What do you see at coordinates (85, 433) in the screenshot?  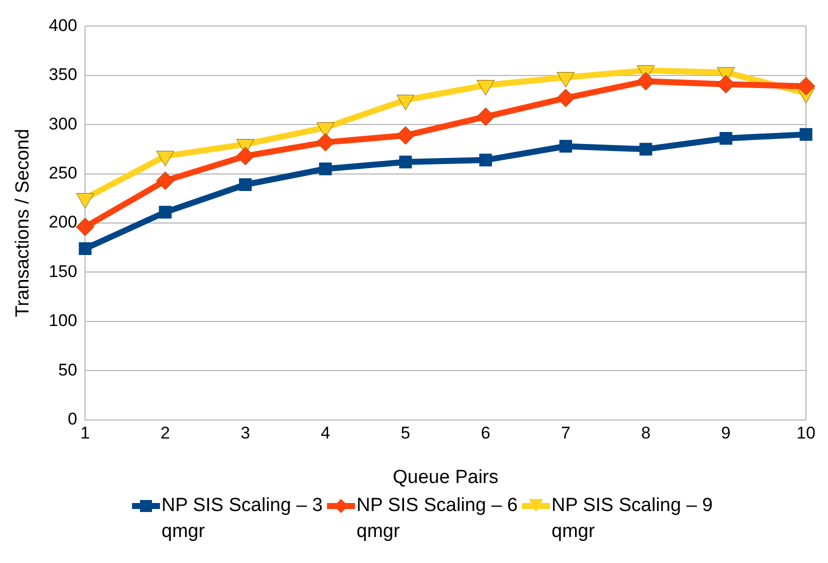 I see `x-tick-label: 1` at bounding box center [85, 433].